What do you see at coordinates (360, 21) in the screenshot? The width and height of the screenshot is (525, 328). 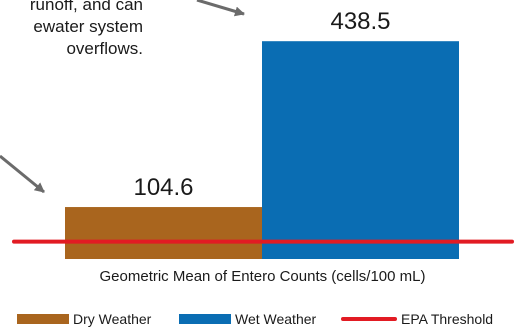 I see `value-label-wet-weather: 438.5` at bounding box center [360, 21].